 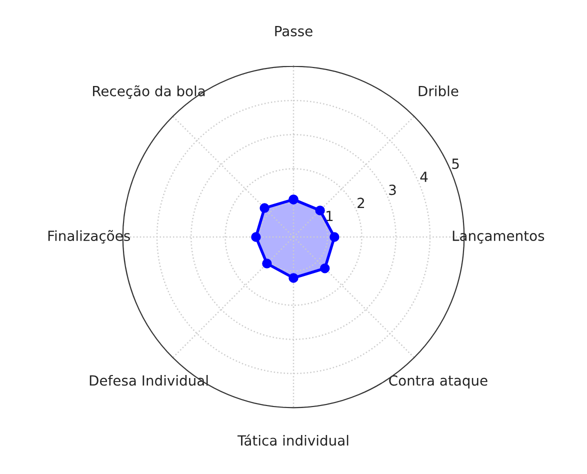 What do you see at coordinates (329, 216) in the screenshot?
I see `y-tick-label: 1` at bounding box center [329, 216].